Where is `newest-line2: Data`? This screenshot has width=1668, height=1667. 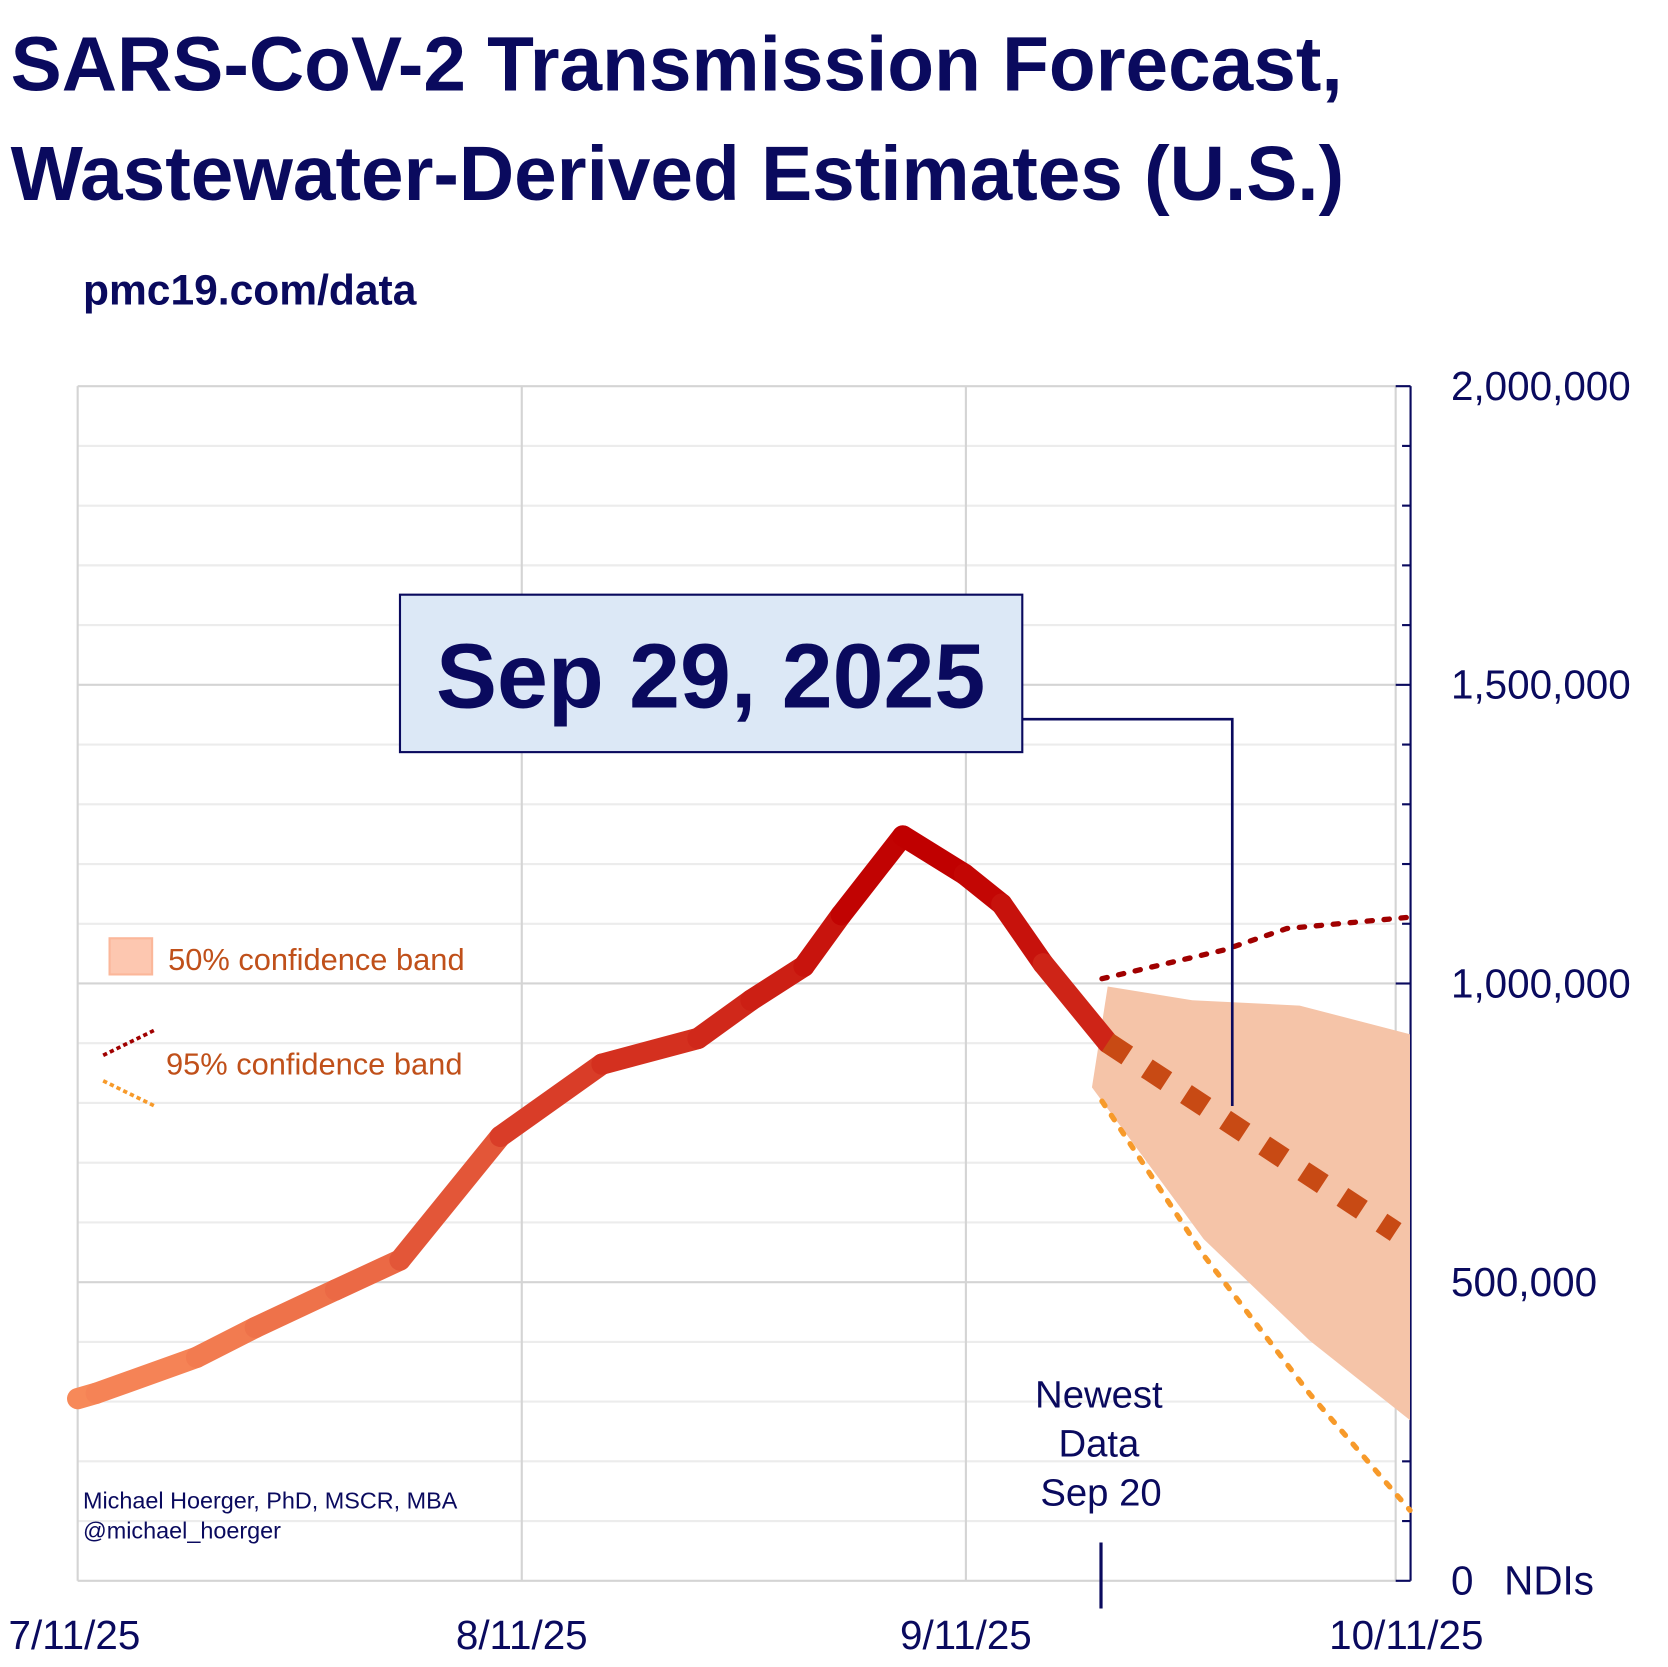 newest-line2: Data is located at coordinates (1099, 1443).